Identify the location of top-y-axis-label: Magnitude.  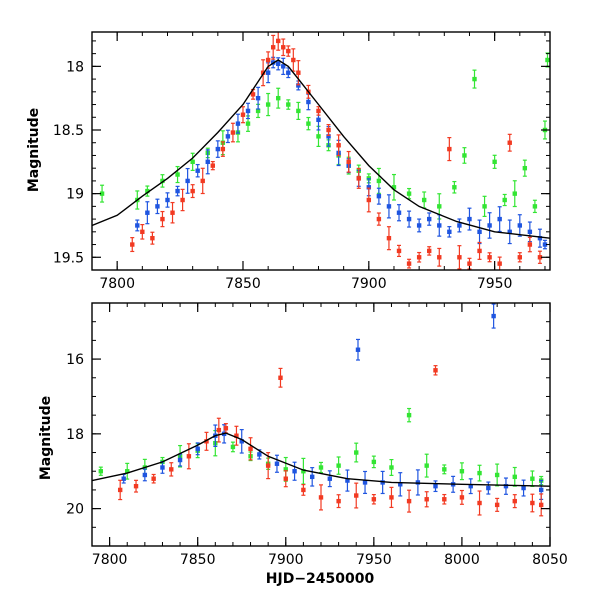
(34, 150).